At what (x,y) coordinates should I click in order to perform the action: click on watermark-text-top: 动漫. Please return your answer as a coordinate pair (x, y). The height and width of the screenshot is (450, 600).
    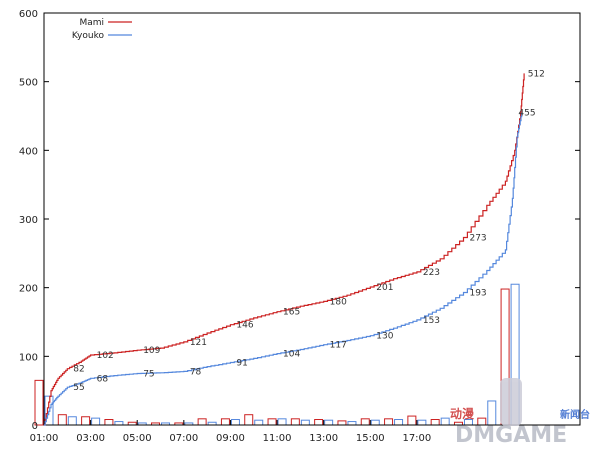
    Looking at the image, I should click on (462, 413).